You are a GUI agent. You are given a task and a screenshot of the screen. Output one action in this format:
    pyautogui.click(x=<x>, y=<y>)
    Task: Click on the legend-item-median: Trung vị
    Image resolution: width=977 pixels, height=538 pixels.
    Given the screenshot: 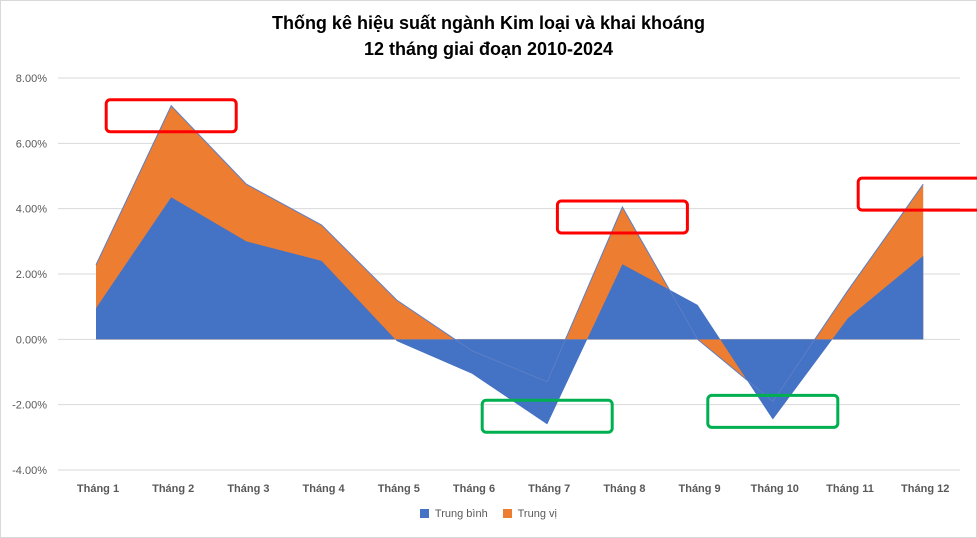 What is the action you would take?
    pyautogui.click(x=529, y=514)
    